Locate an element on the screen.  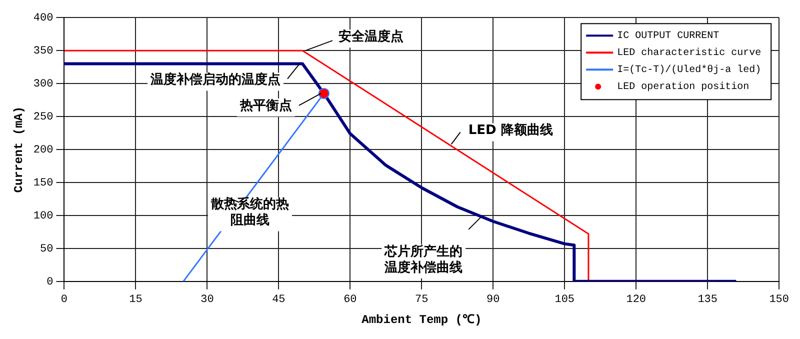
y-tick-label: 0 is located at coordinates (50, 282).